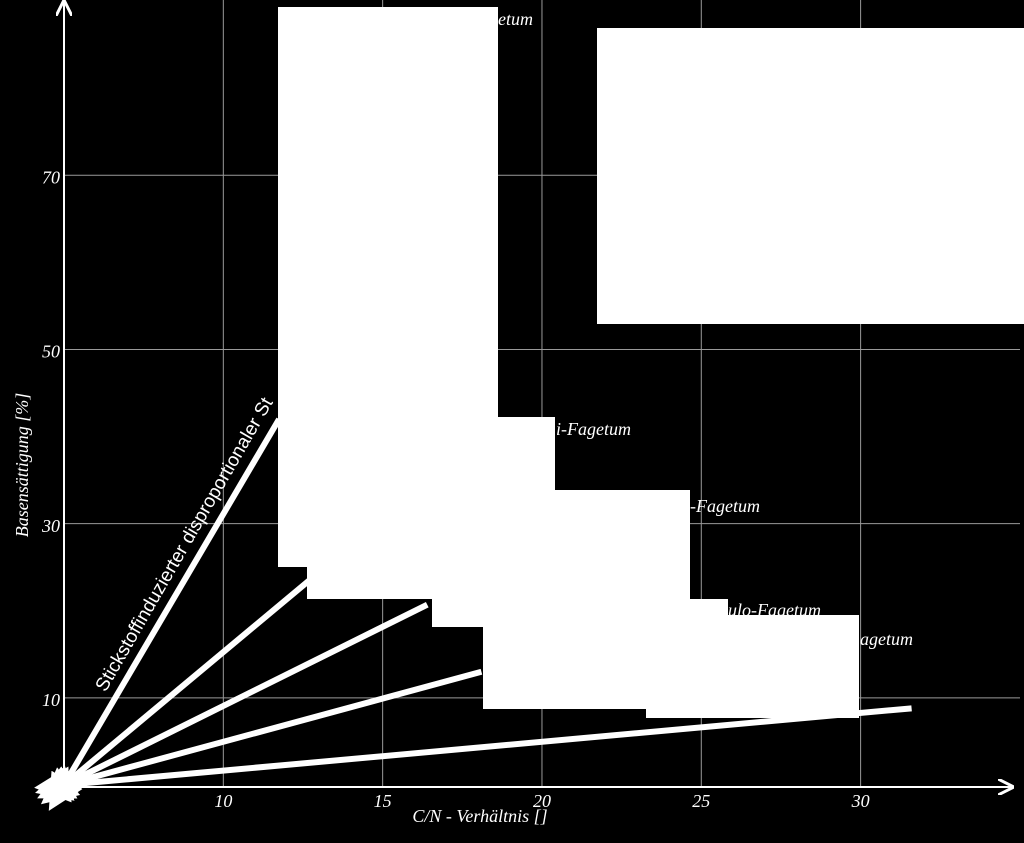 The image size is (1024, 843). What do you see at coordinates (860, 801) in the screenshot?
I see `x-tick-label: 30` at bounding box center [860, 801].